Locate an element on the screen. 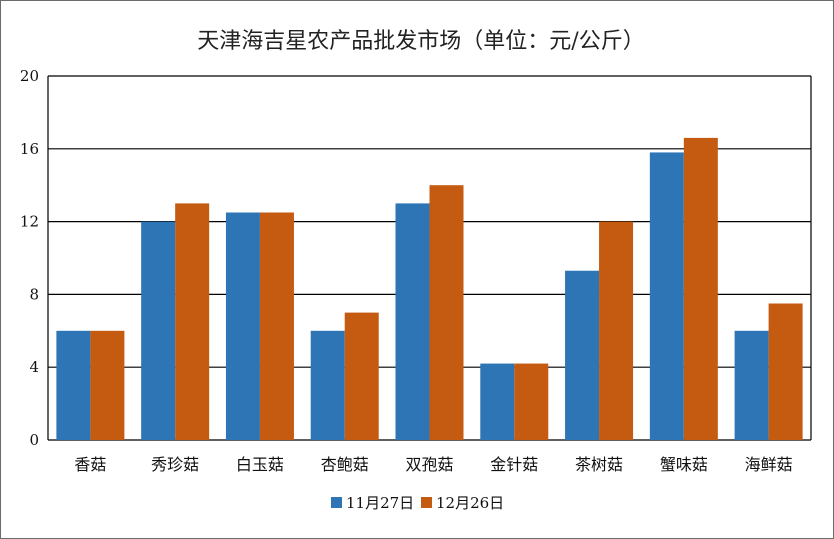 Image resolution: width=834 pixels, height=539 pixels. legend-label: 11月27日 is located at coordinates (380, 503).